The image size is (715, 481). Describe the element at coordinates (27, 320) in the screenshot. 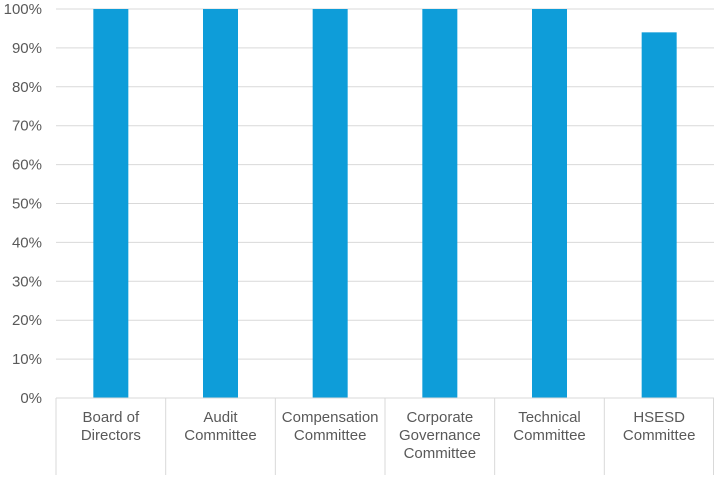

I see `y-tick-label: 20%` at that location.